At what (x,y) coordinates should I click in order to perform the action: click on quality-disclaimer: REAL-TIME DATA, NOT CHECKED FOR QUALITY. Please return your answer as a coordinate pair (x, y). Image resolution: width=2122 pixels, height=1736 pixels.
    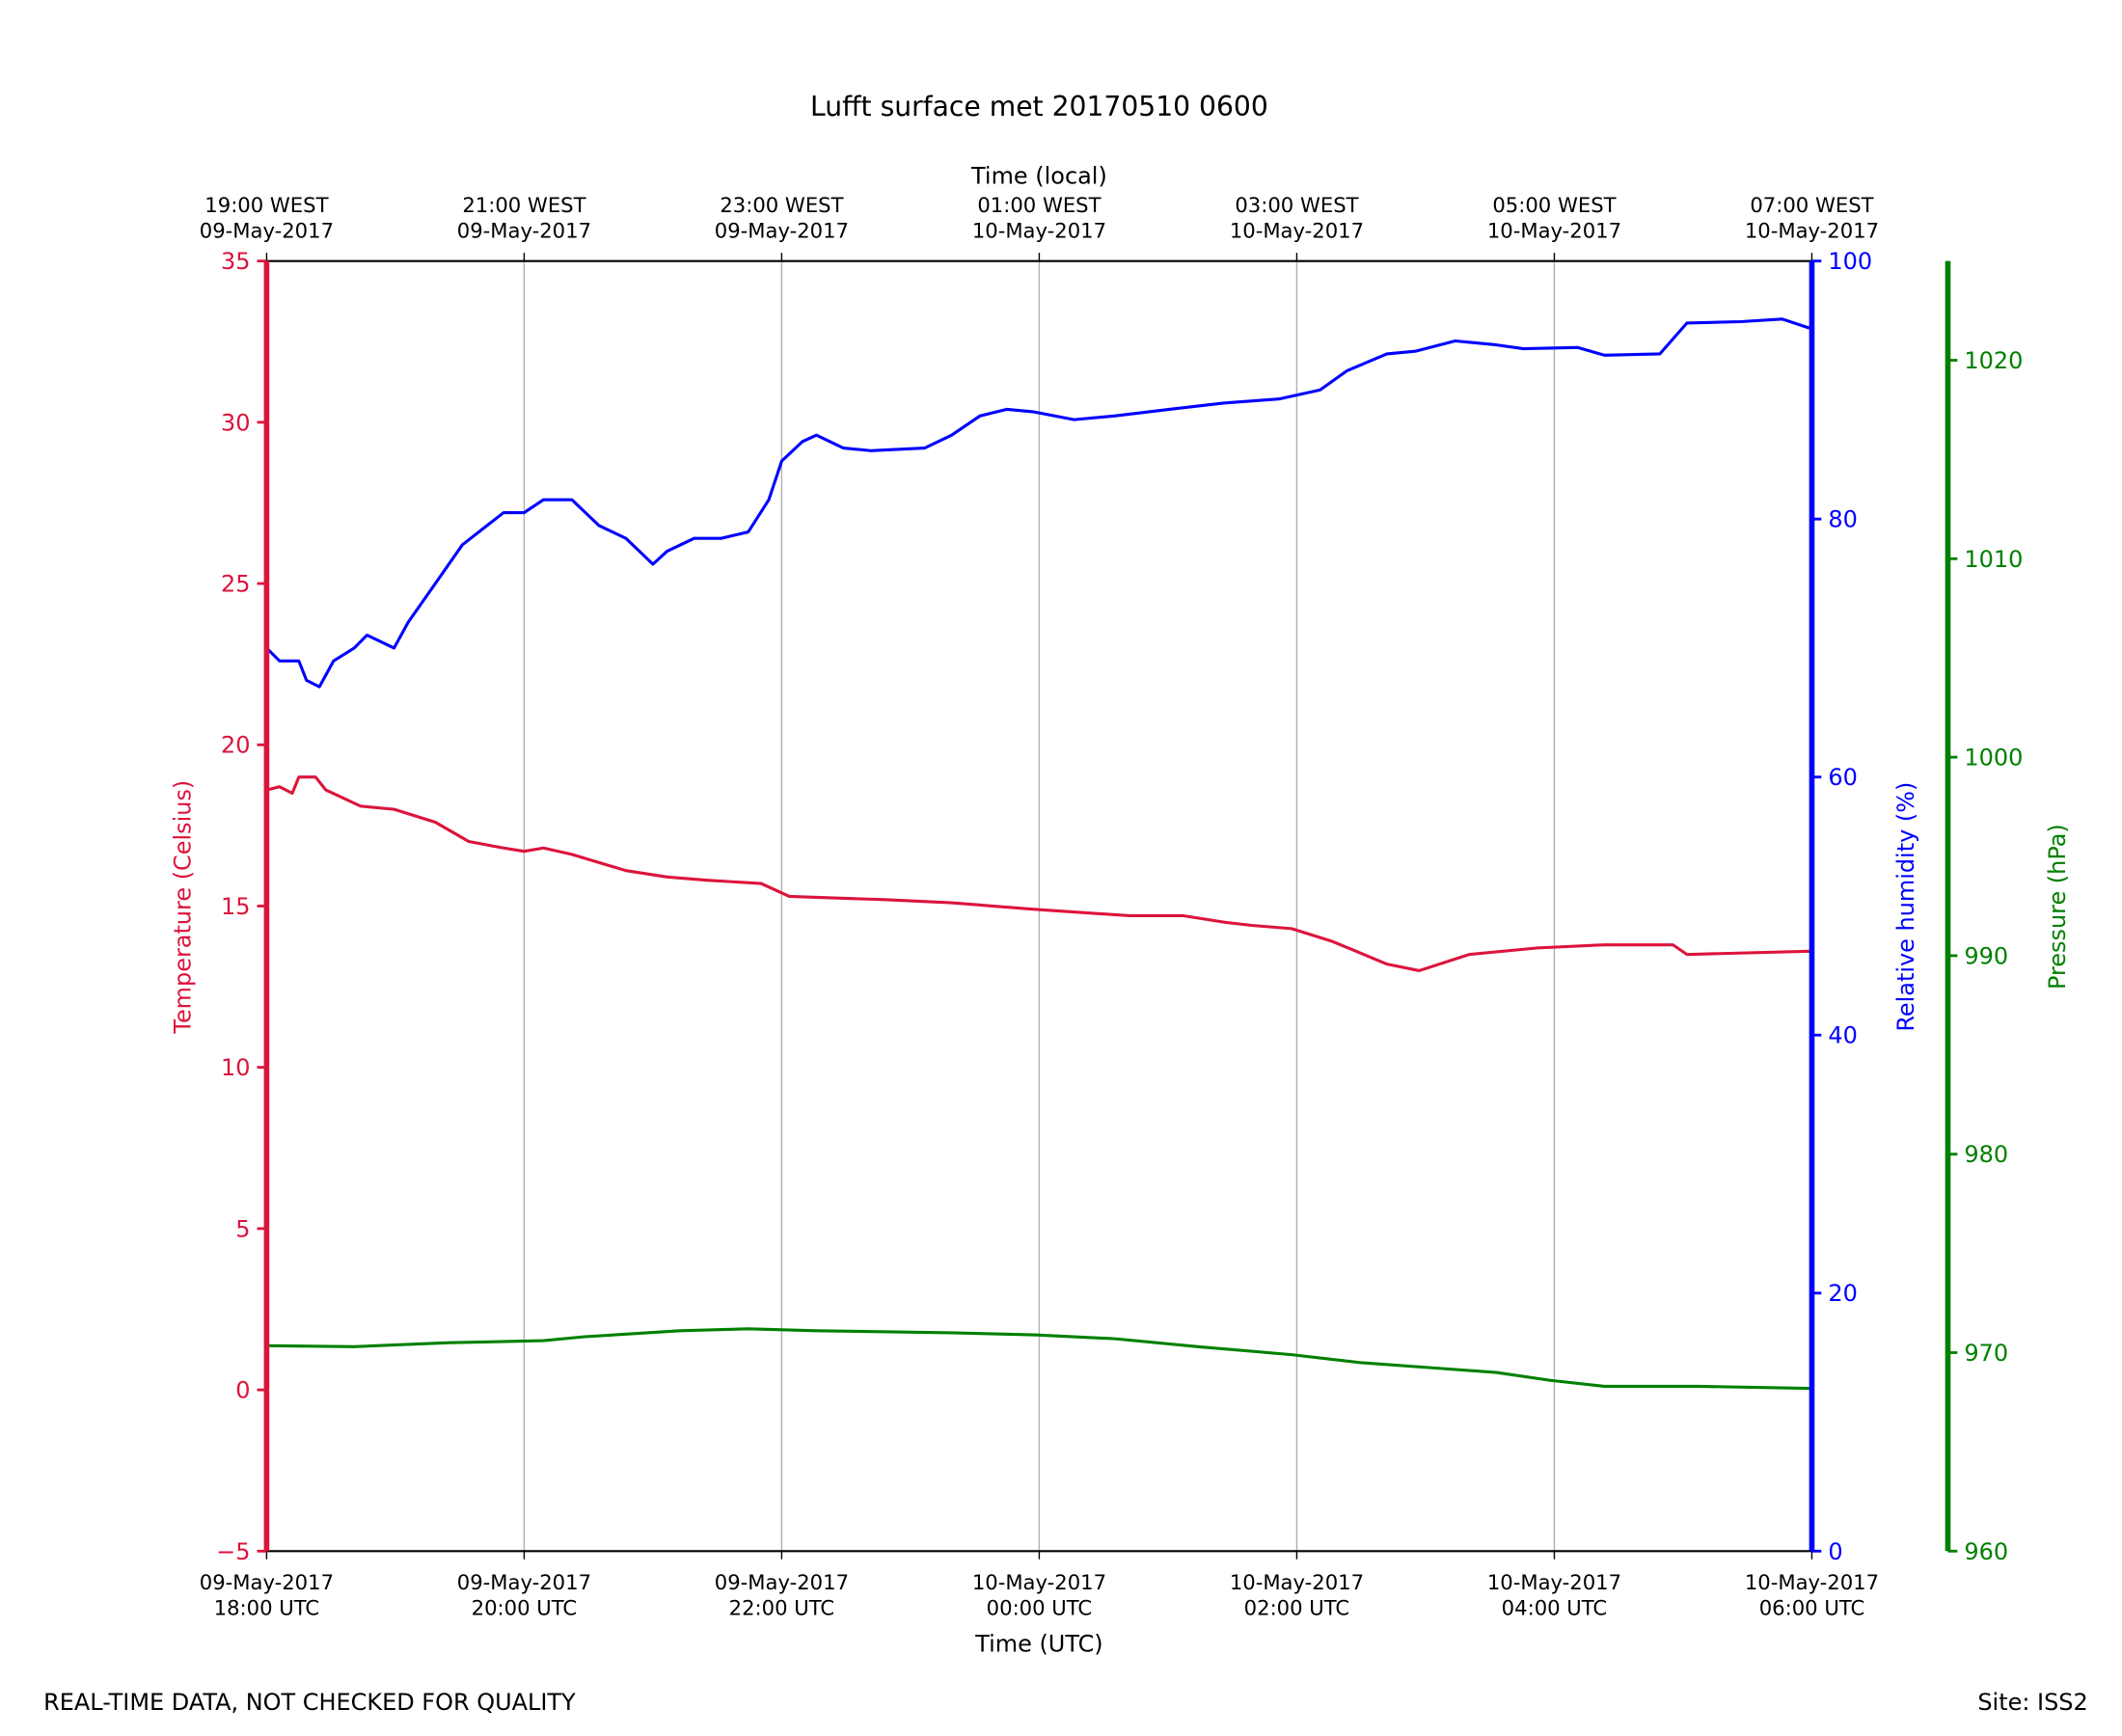
    Looking at the image, I should click on (310, 1703).